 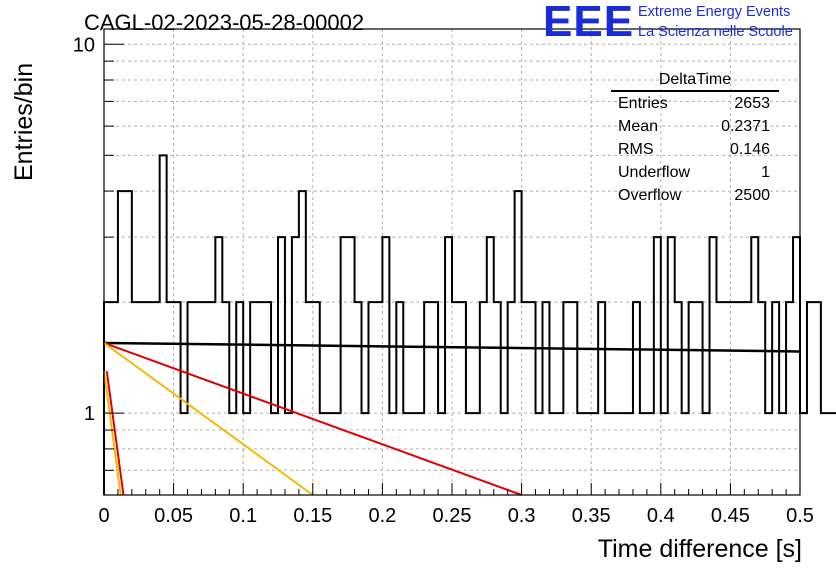 I want to click on stats-title: DeltaTime, so click(x=695, y=81).